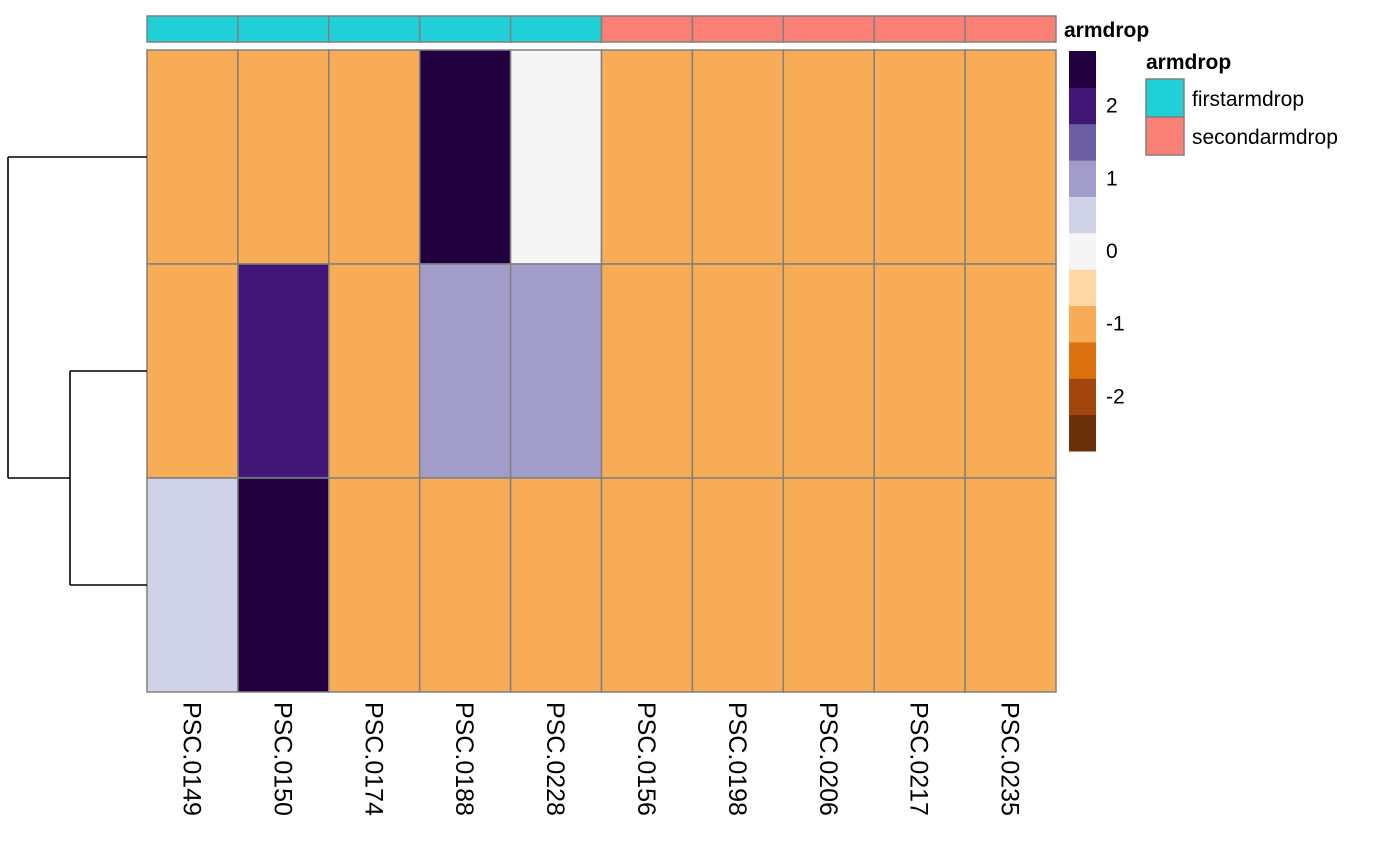 The height and width of the screenshot is (865, 1400). What do you see at coordinates (555, 759) in the screenshot?
I see `column-label: PSC.0228` at bounding box center [555, 759].